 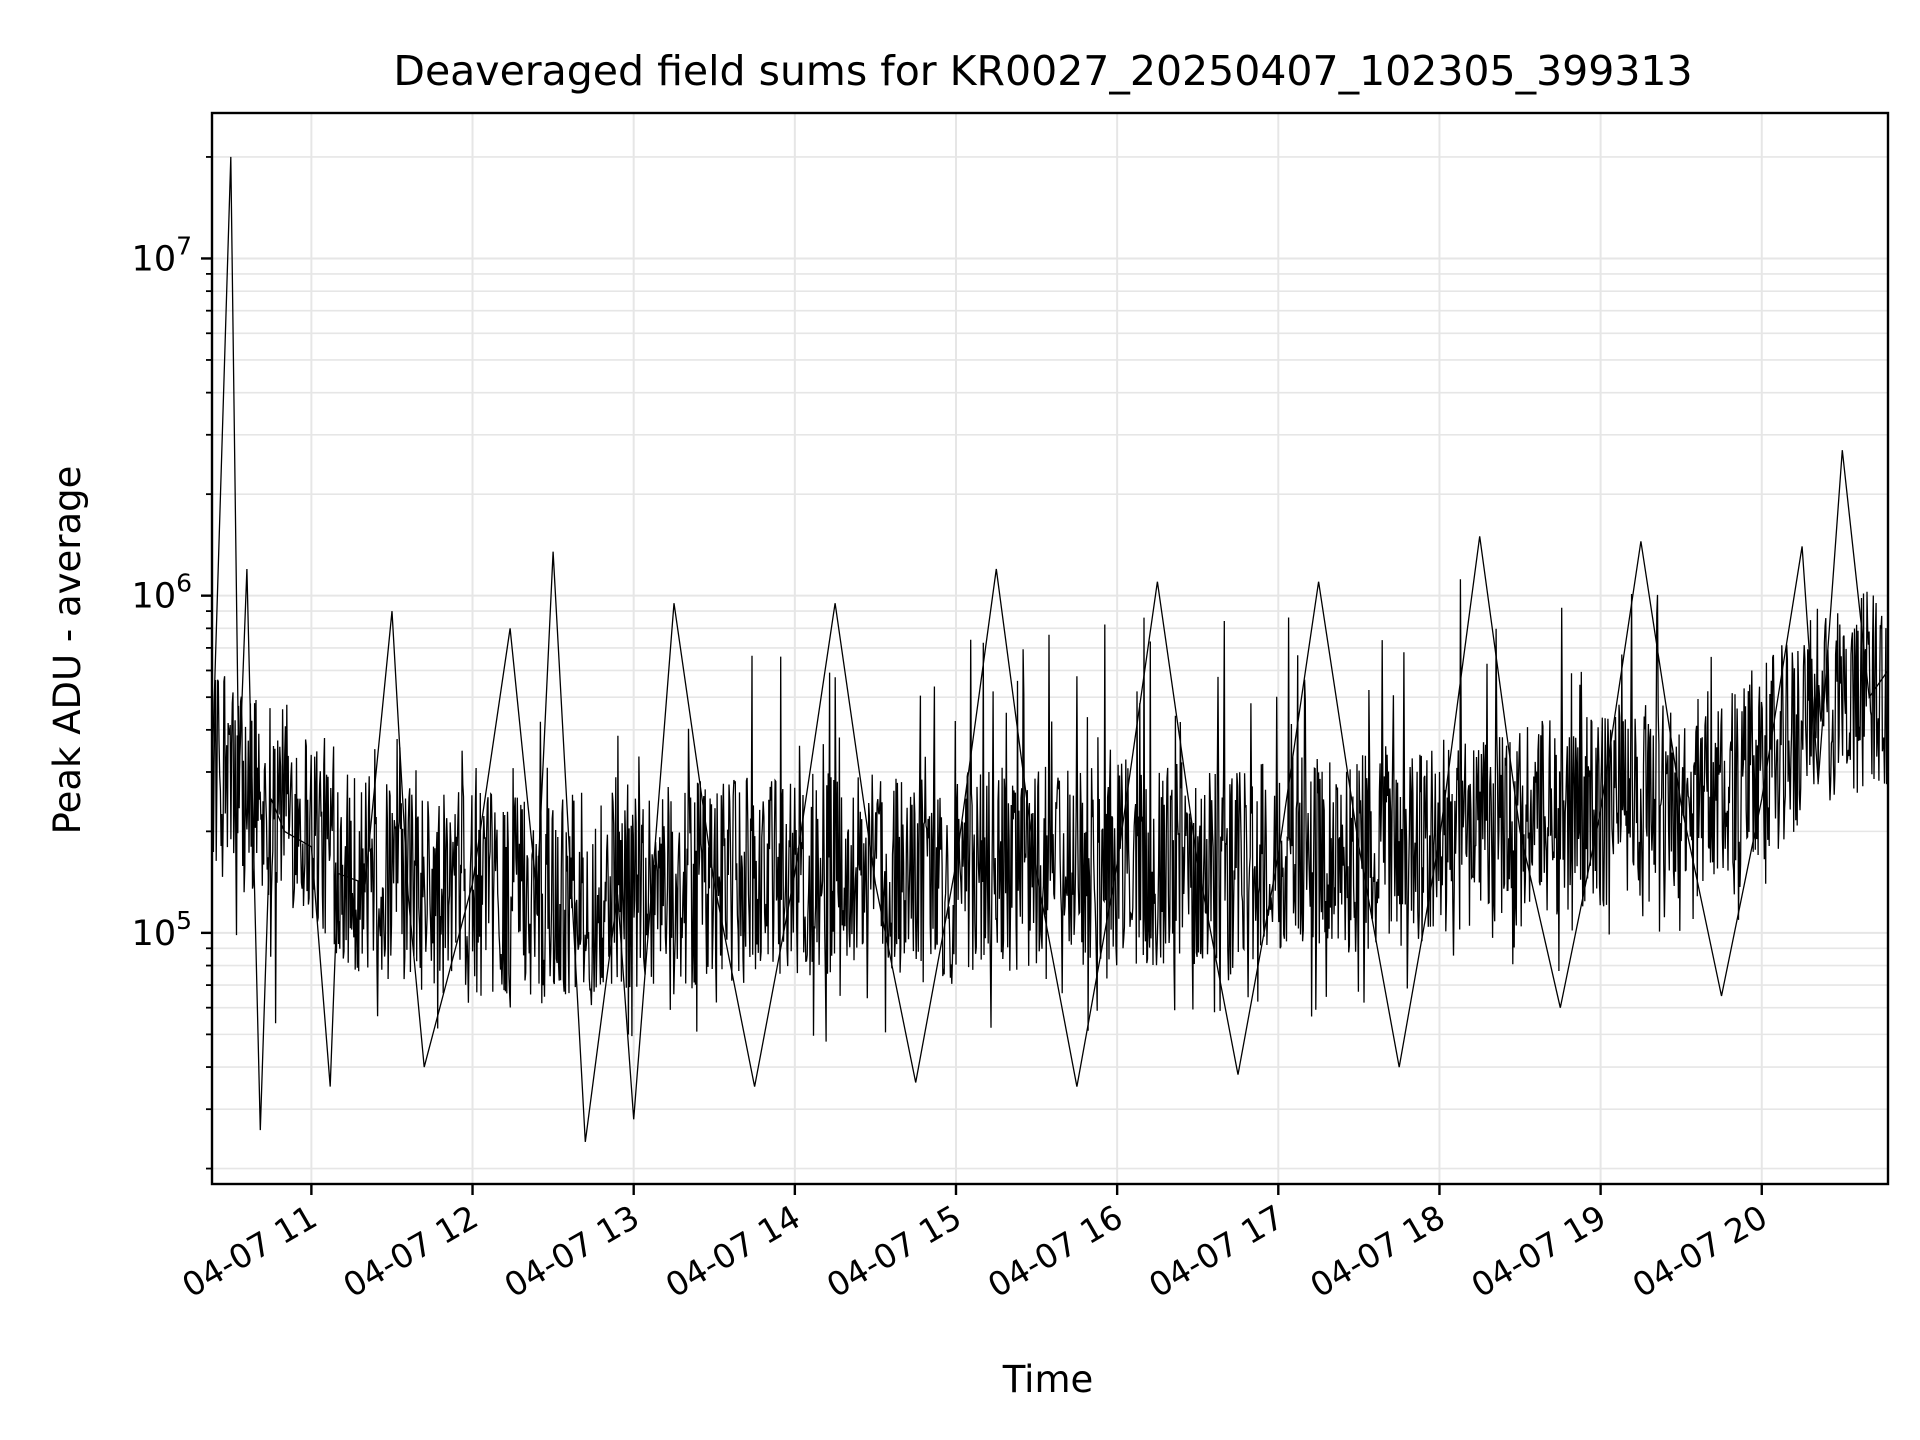 What do you see at coordinates (1377, 1251) in the screenshot?
I see `x-tick-label: 04-07 18` at bounding box center [1377, 1251].